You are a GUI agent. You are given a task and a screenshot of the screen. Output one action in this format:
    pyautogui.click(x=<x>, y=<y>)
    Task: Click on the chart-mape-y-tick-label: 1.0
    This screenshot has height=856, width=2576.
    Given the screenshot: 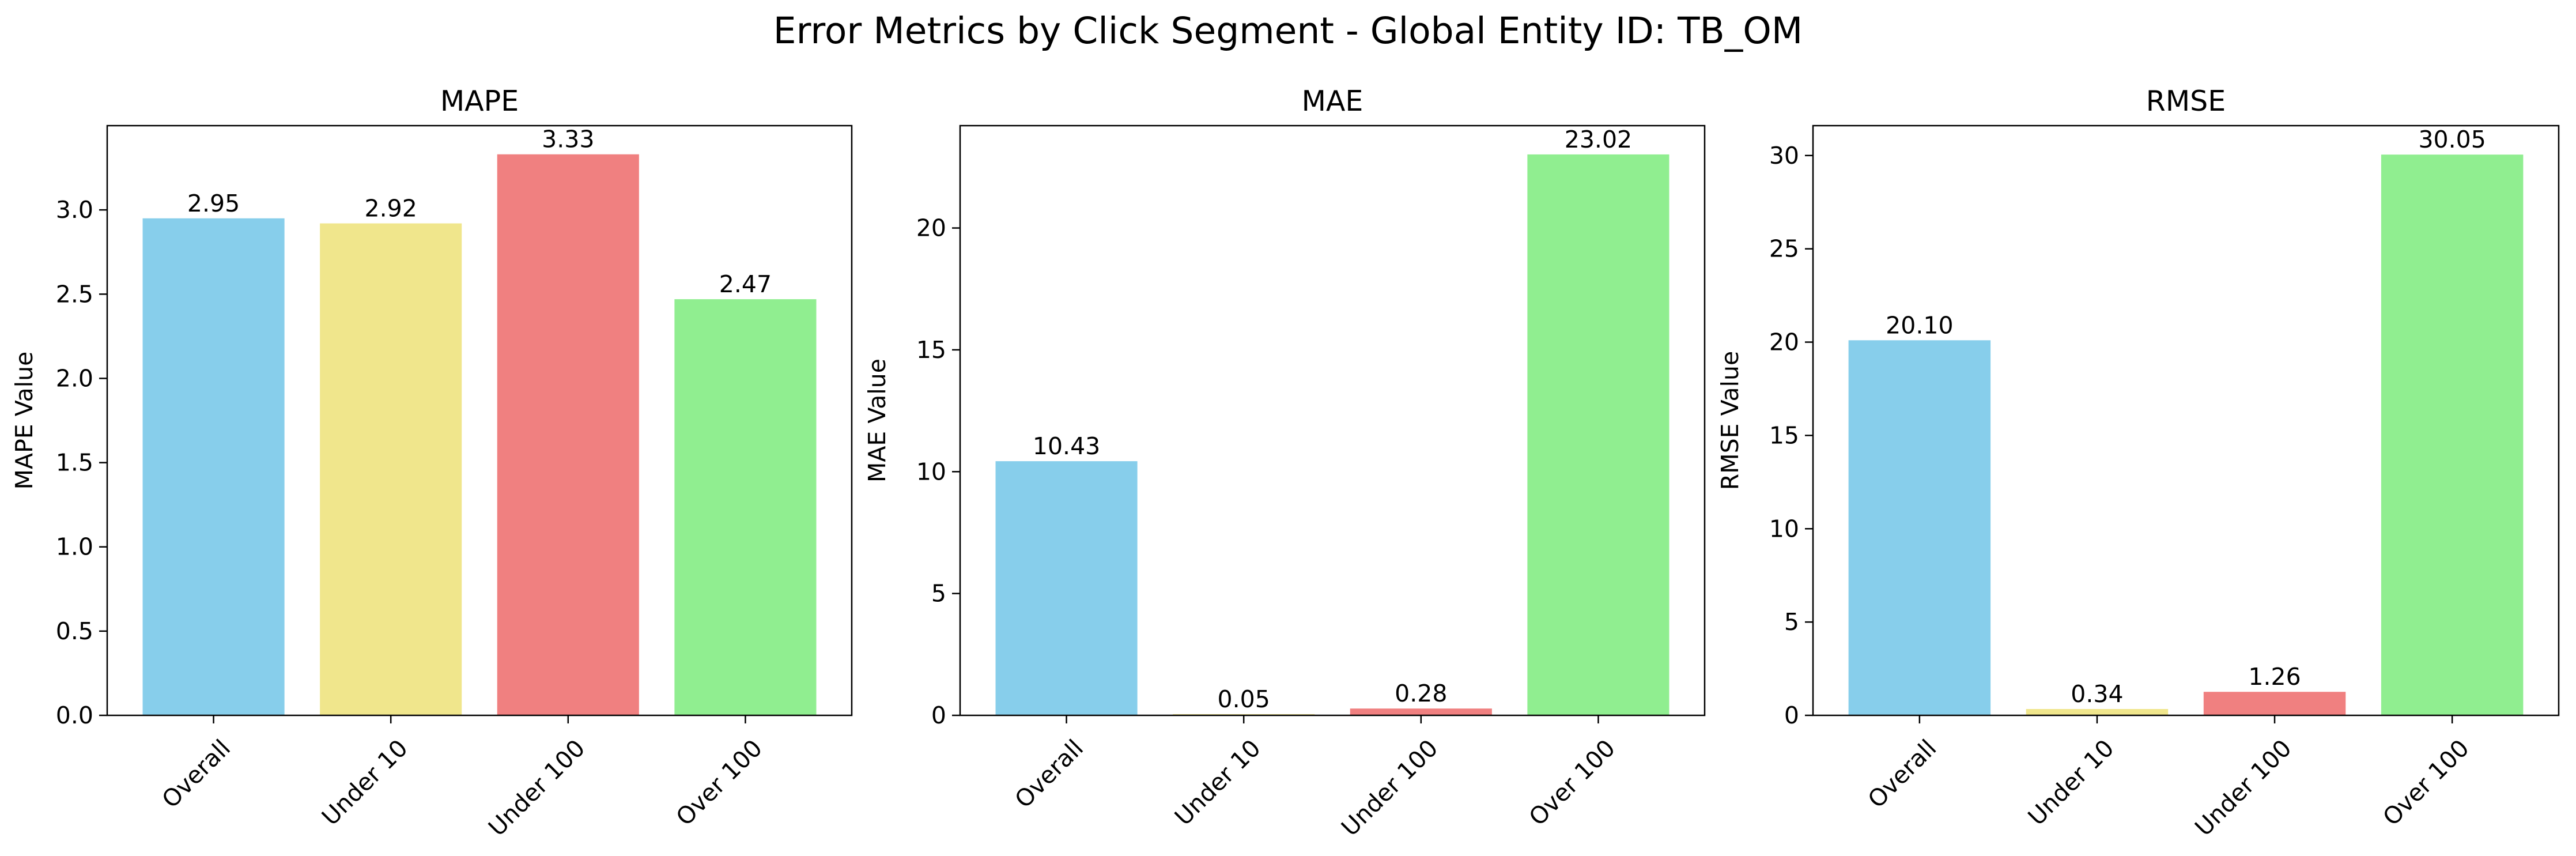 What is the action you would take?
    pyautogui.click(x=75, y=547)
    